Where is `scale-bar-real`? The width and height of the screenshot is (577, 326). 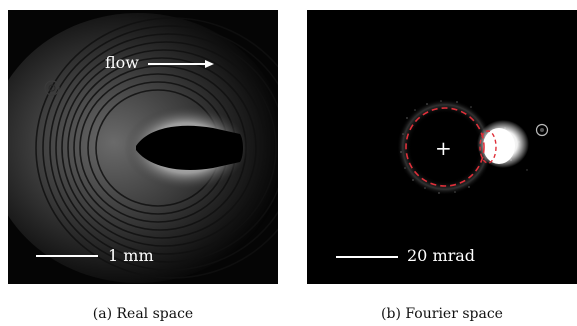 scale-bar-real is located at coordinates (67, 256).